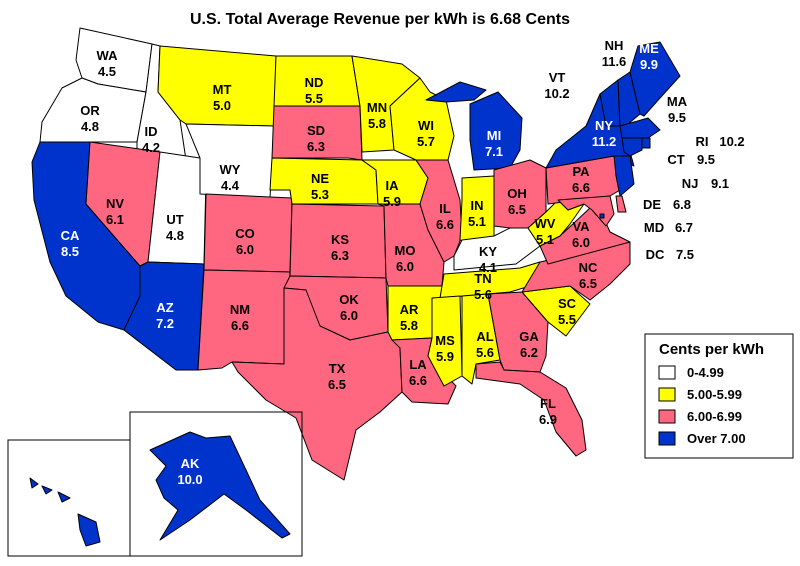 This screenshot has height=566, width=800. Describe the element at coordinates (151, 147) in the screenshot. I see `state-value-id: 4.2` at that location.